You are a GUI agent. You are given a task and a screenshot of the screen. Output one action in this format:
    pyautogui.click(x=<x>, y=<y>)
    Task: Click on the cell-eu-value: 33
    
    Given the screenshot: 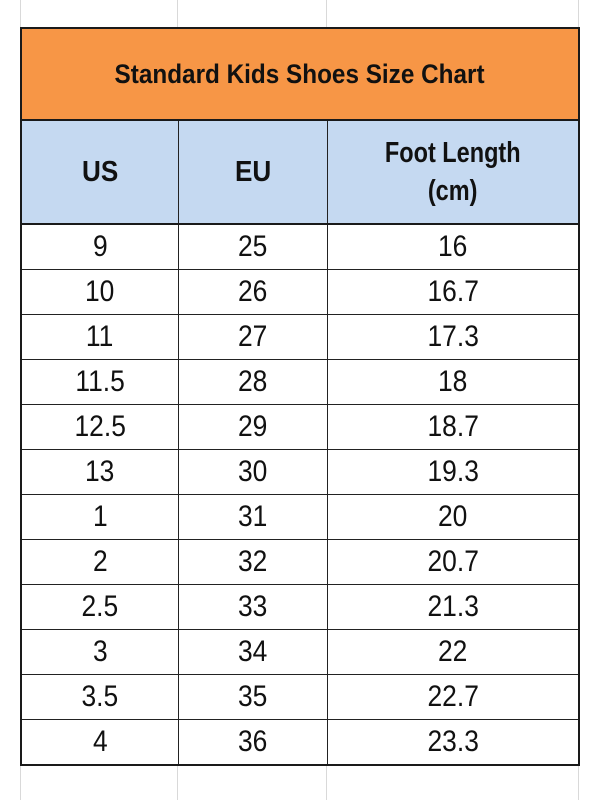 What is the action you would take?
    pyautogui.click(x=253, y=606)
    